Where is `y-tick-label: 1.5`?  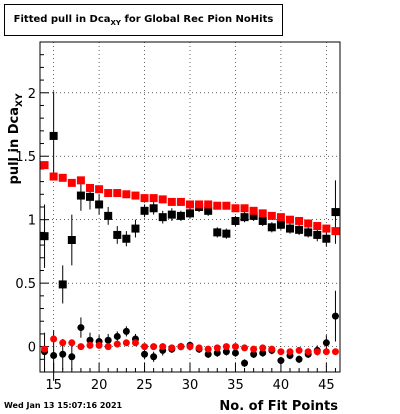 y-tick-label: 1.5 is located at coordinates (25, 157).